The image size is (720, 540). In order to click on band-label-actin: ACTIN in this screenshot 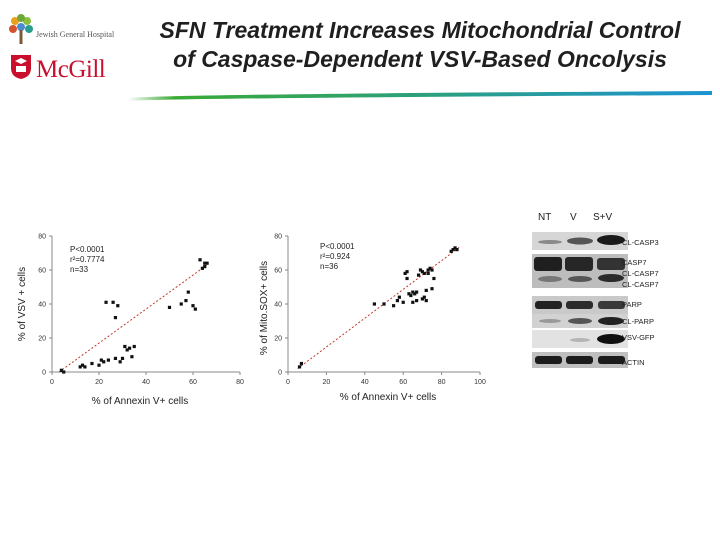, I will do `click(633, 362)`.